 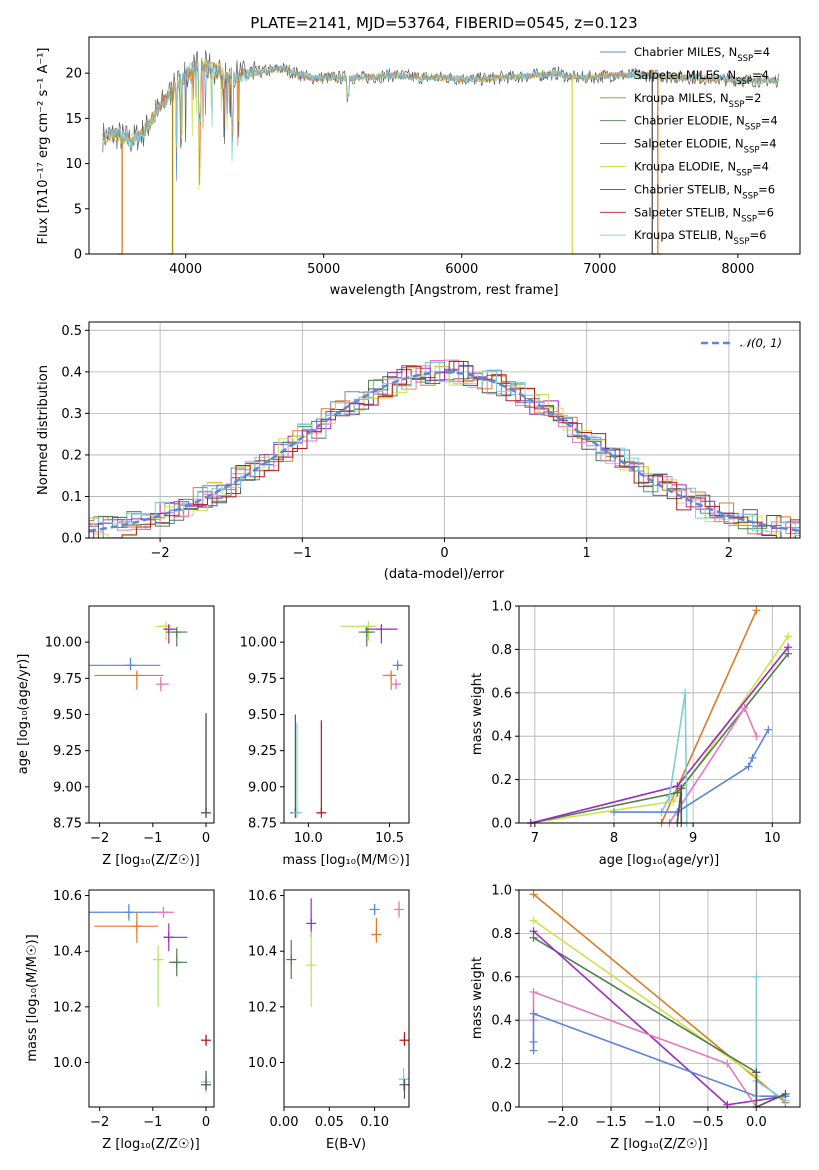 What do you see at coordinates (702, 54) in the screenshot?
I see `legend-label-chabrier_miles: Chabrier MILES, NSSP=4` at bounding box center [702, 54].